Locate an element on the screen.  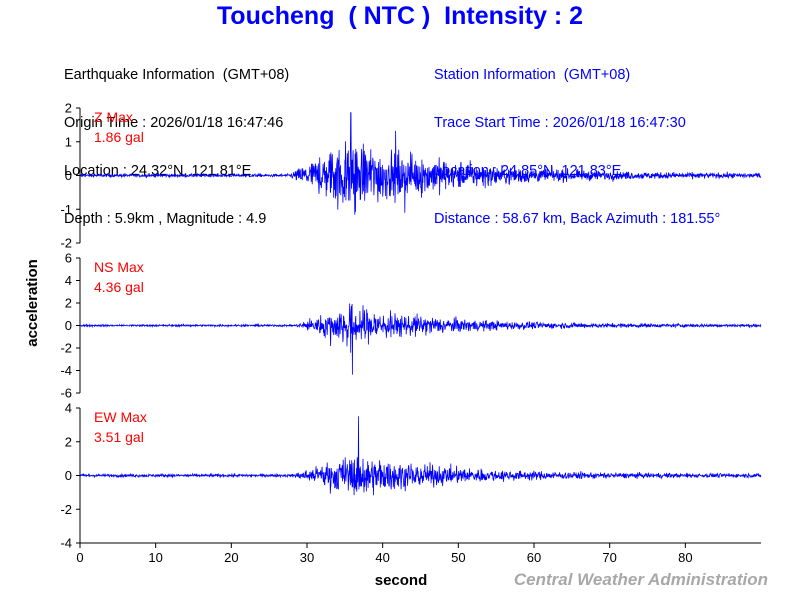
y-tick-label: 1 is located at coordinates (68, 141).